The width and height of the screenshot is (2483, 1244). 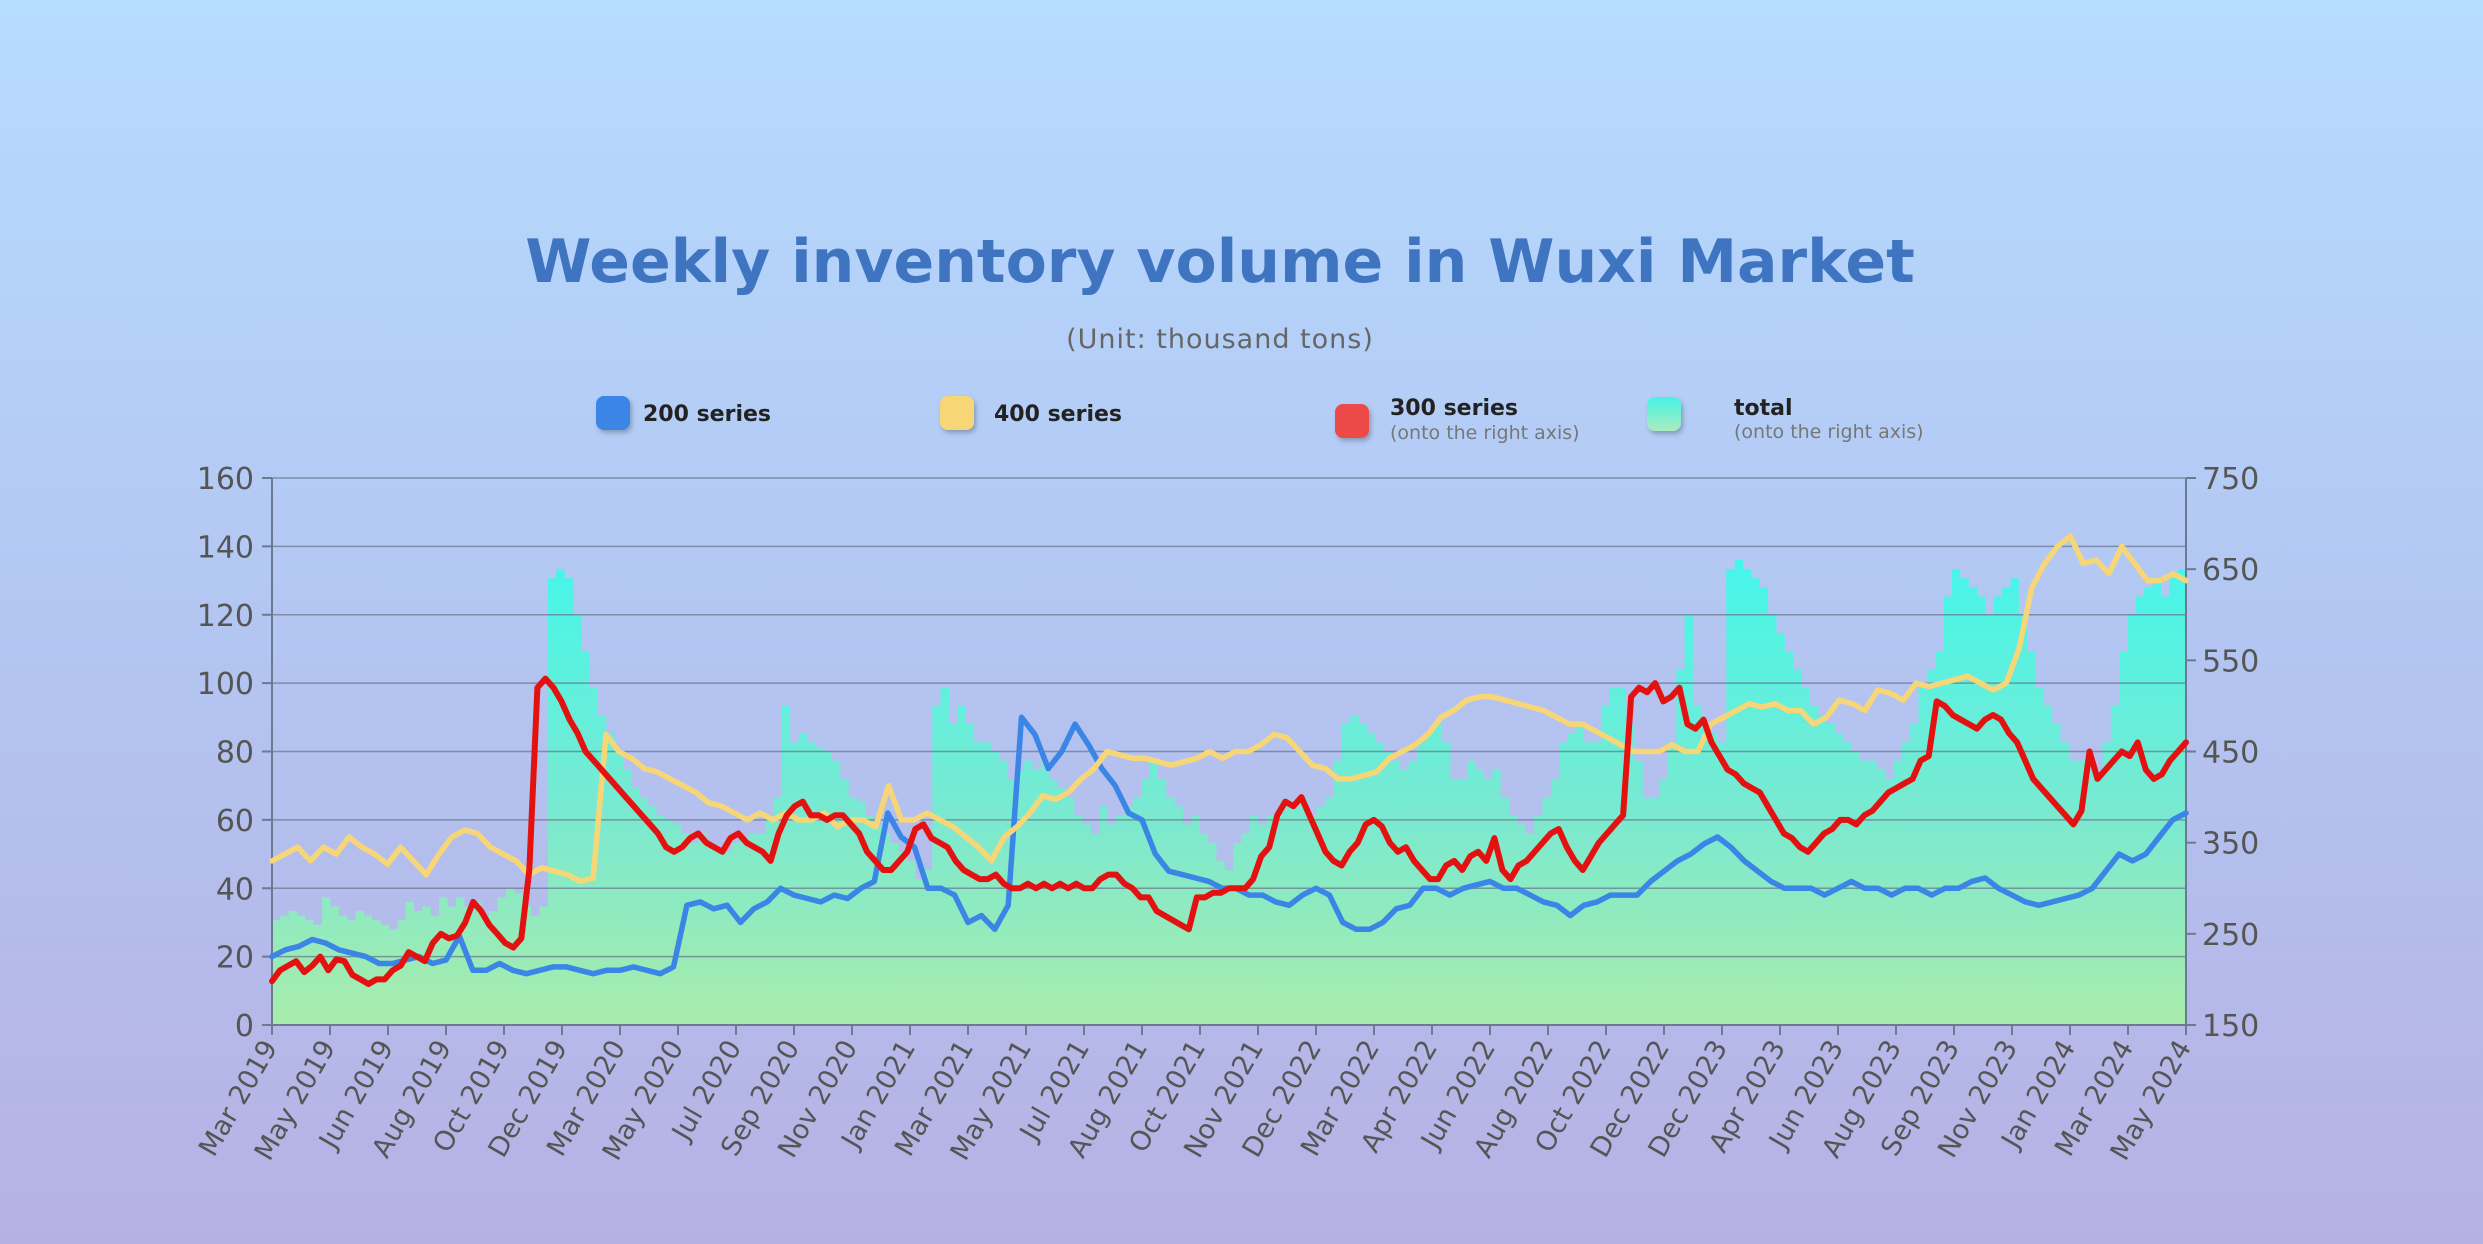 I want to click on legend-note-total: (onto the right axis), so click(x=1829, y=432).